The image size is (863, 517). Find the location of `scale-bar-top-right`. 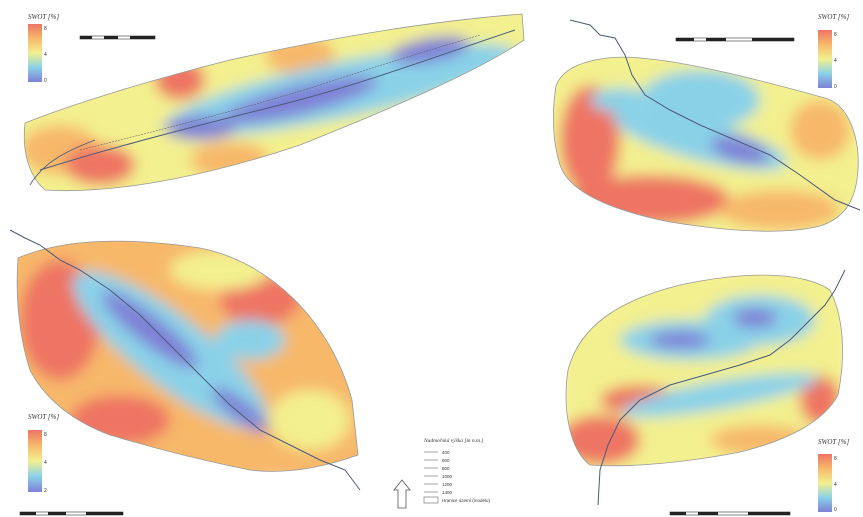

scale-bar-top-right is located at coordinates (735, 39).